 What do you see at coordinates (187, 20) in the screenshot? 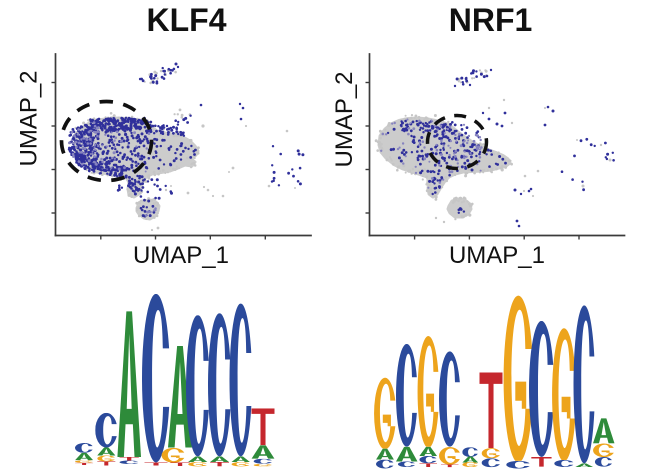
I see `svg-text: KLF4` at bounding box center [187, 20].